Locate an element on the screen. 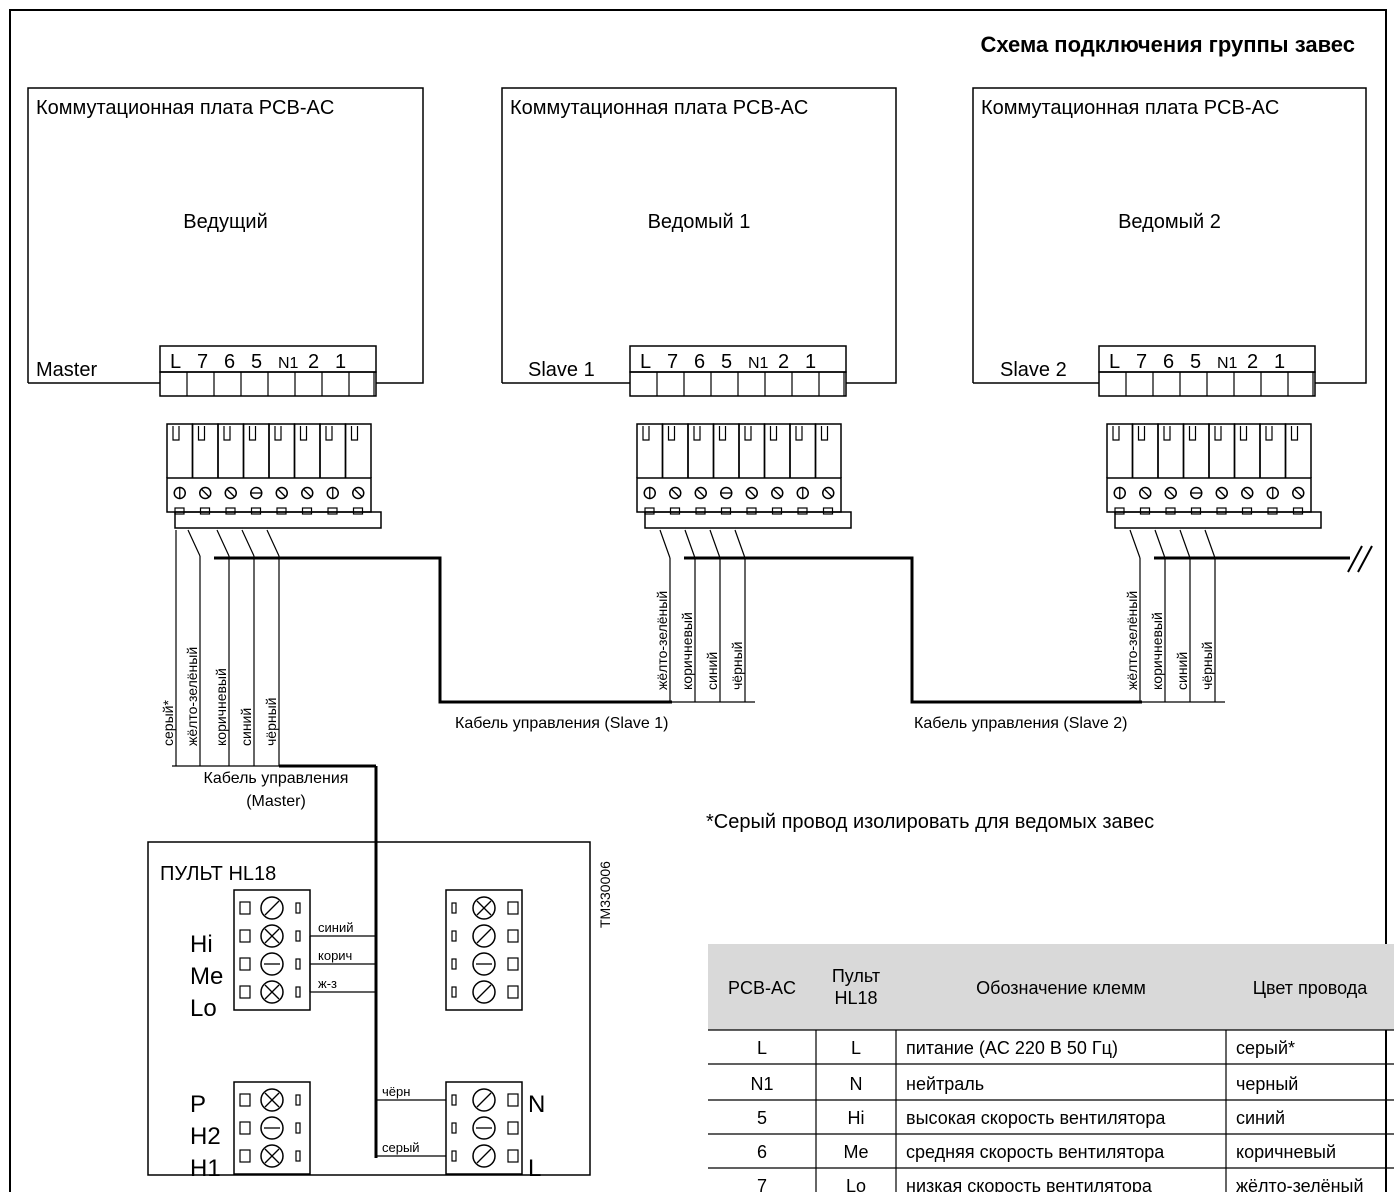 This screenshot has width=1394, height=1192. master-cable-label-line1: Кабель управления is located at coordinates (276, 778).